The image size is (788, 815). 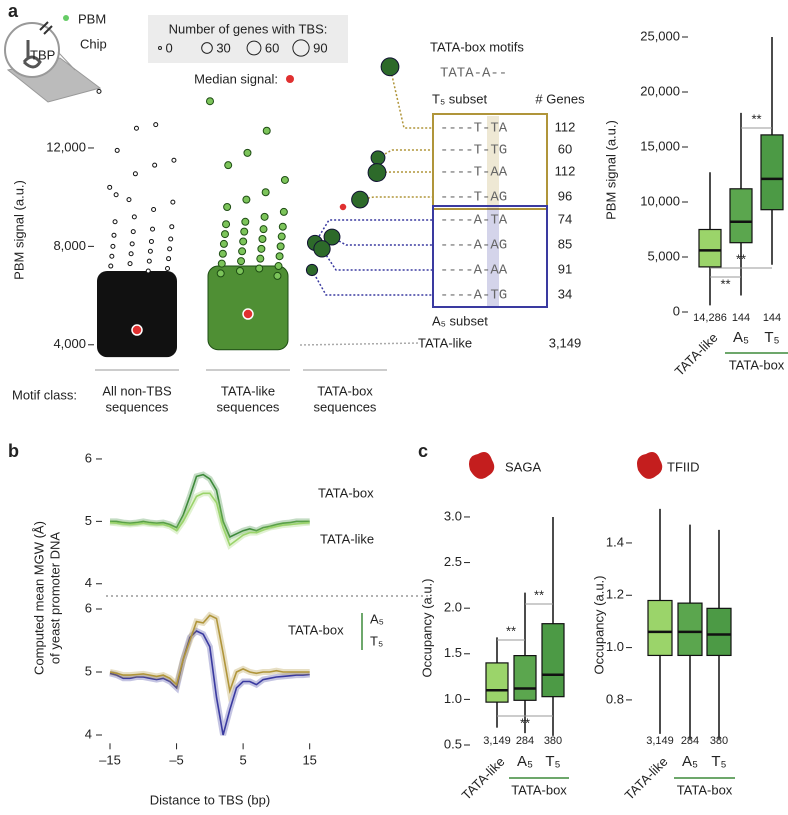 I want to click on size-legend-box, so click(x=248, y=39).